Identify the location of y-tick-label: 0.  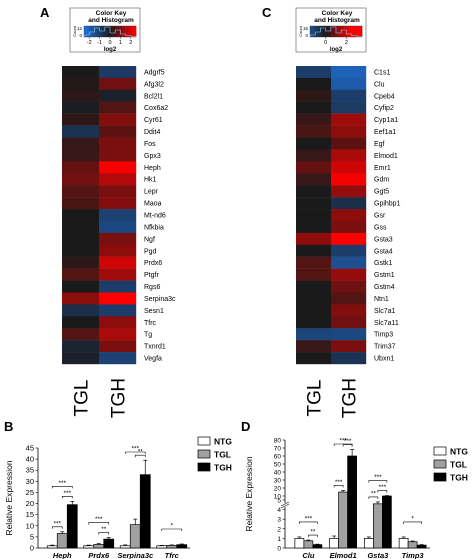
(279, 549).